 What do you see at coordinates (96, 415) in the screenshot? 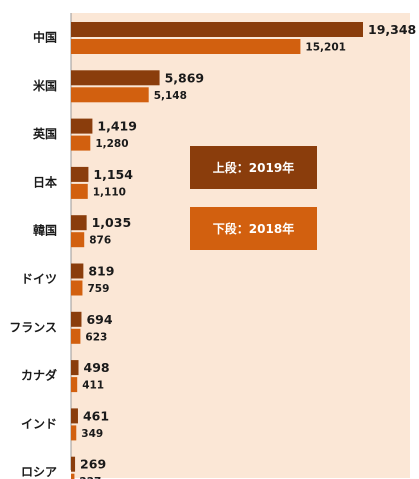
I see `data-label-2019: 461` at bounding box center [96, 415].